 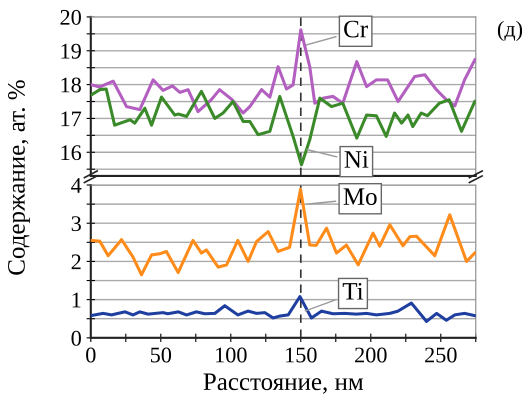 I want to click on text: (д), so click(x=510, y=31).